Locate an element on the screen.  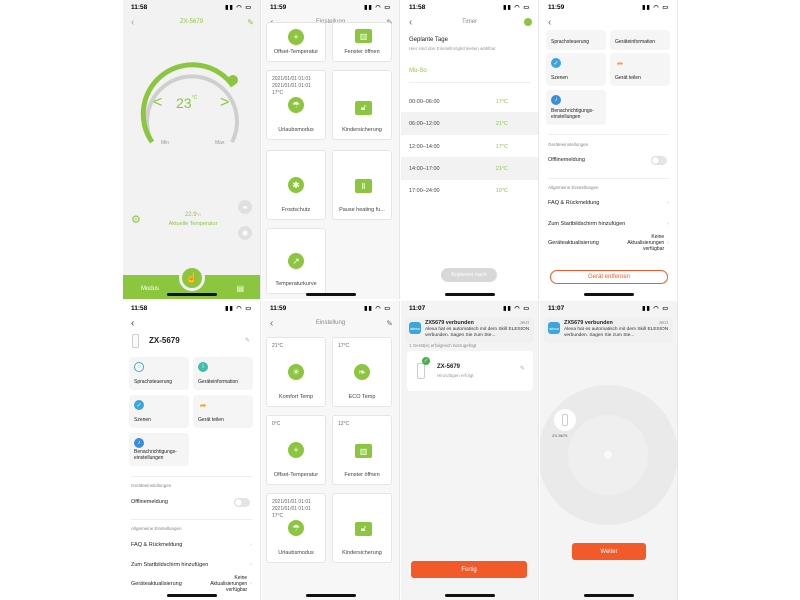
card-device-info: Geräteinformation is located at coordinates (640, 40).